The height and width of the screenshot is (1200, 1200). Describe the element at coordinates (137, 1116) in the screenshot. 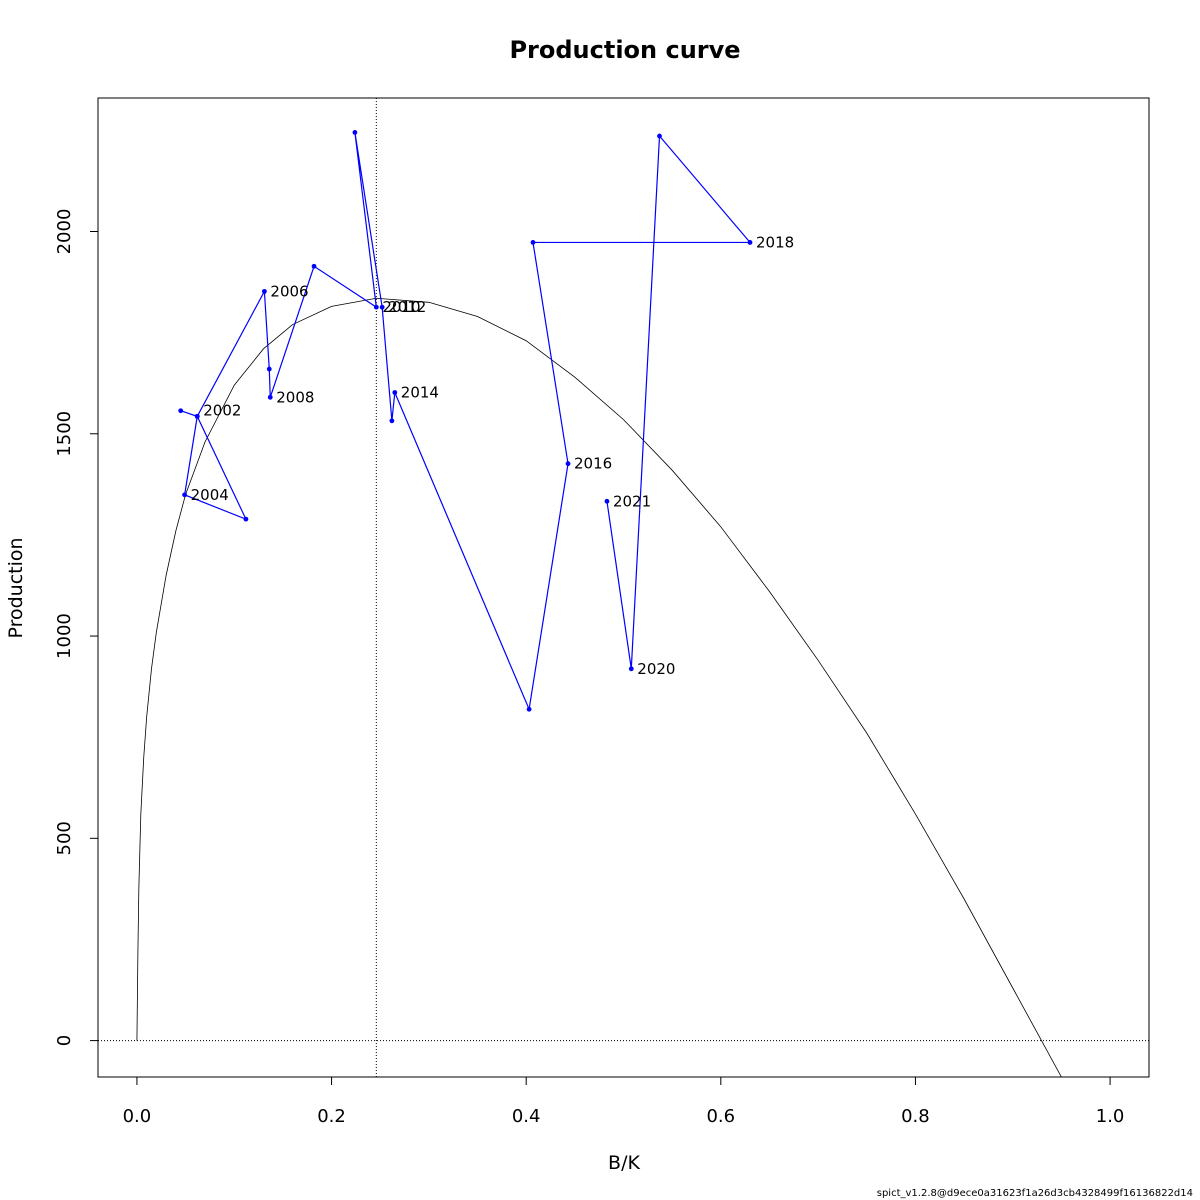

I see `x-tick-label: 0.0` at that location.